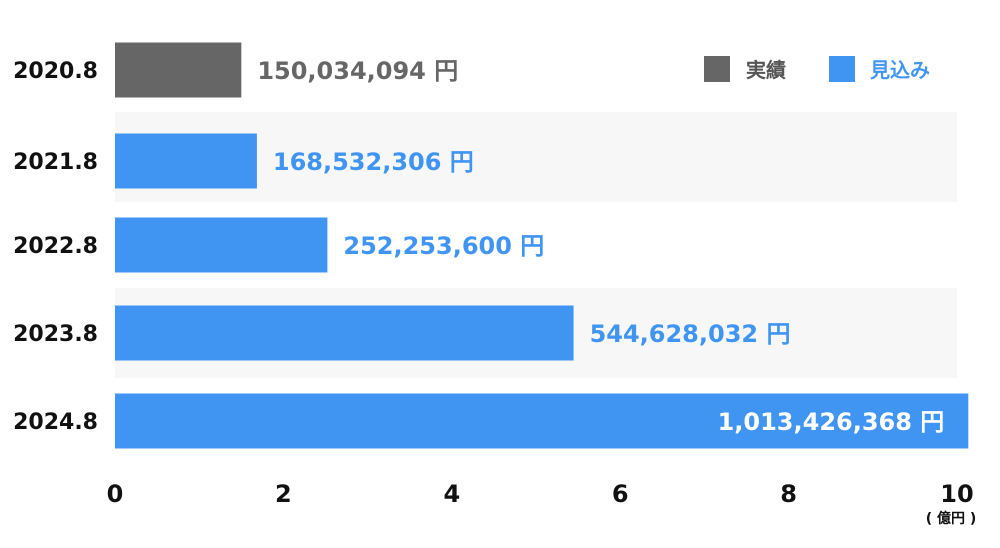 The width and height of the screenshot is (1000, 548). I want to click on value-label: 252,253,600 円, so click(443, 246).